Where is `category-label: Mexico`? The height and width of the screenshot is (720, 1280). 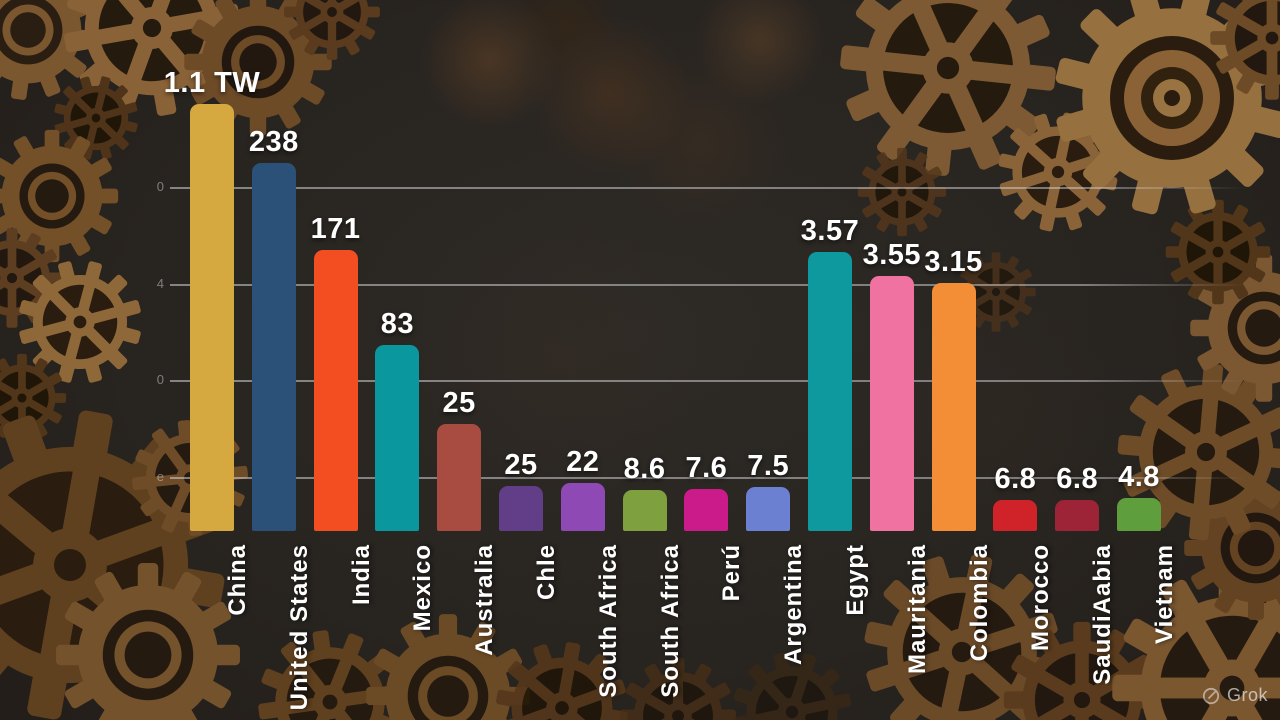
category-label: Mexico is located at coordinates (423, 588).